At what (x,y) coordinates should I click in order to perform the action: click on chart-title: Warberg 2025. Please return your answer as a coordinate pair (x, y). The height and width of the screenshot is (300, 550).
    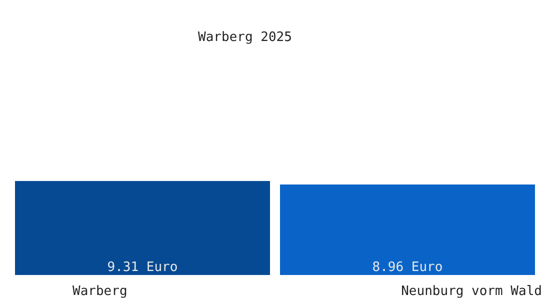
    Looking at the image, I should click on (245, 37).